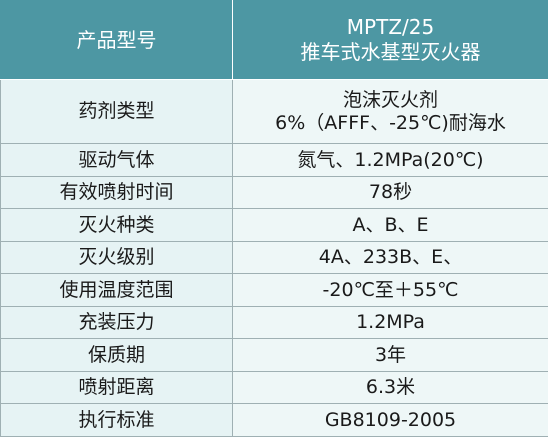 The height and width of the screenshot is (437, 548). I want to click on row-value: GB8109-2005, so click(390, 420).